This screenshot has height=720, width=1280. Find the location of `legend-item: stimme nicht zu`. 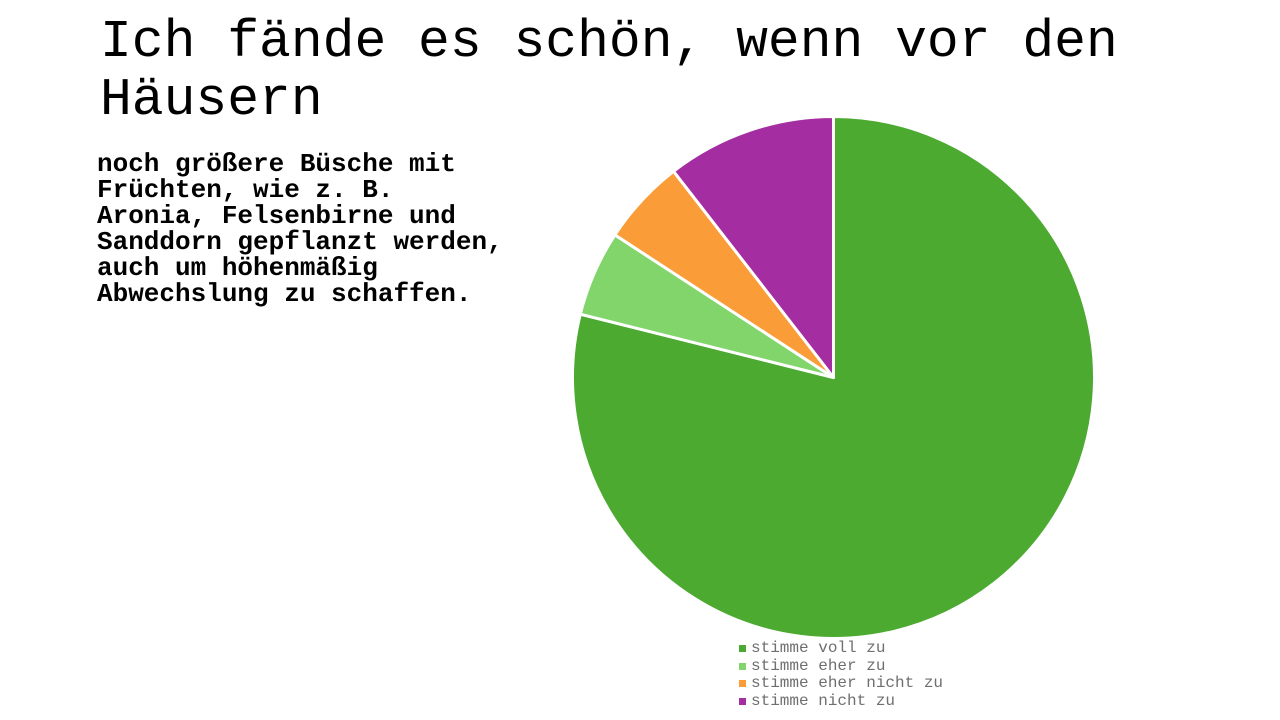

legend-item: stimme nicht zu is located at coordinates (841, 701).